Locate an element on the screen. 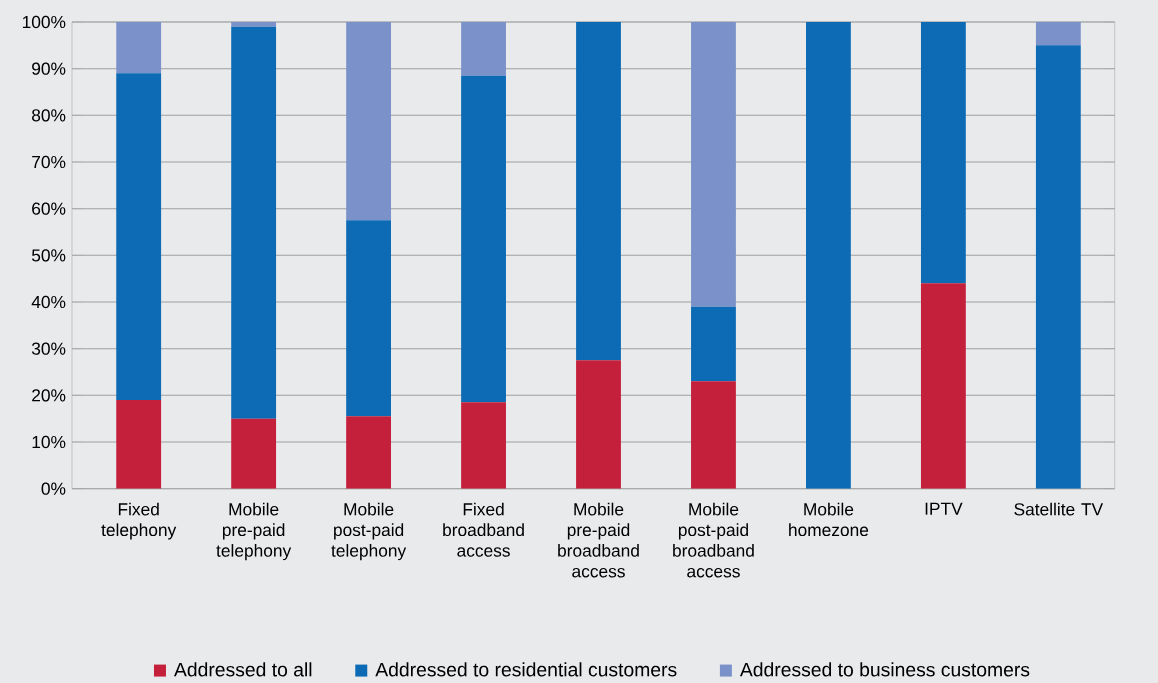 This screenshot has height=683, width=1158. x-tick-label: Satellite TV is located at coordinates (1059, 509).